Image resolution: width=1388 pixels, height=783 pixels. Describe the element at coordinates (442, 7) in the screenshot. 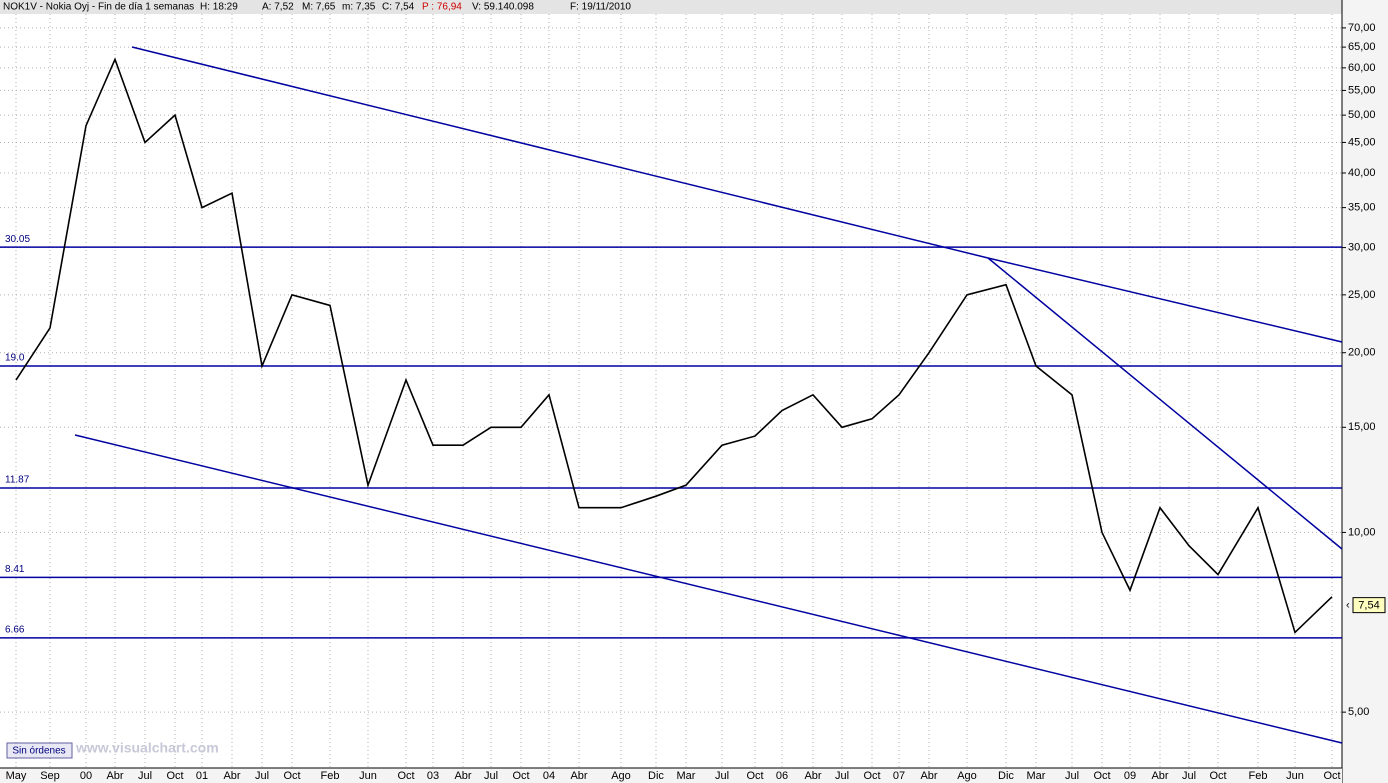

I see `quote: P : 76,94` at that location.